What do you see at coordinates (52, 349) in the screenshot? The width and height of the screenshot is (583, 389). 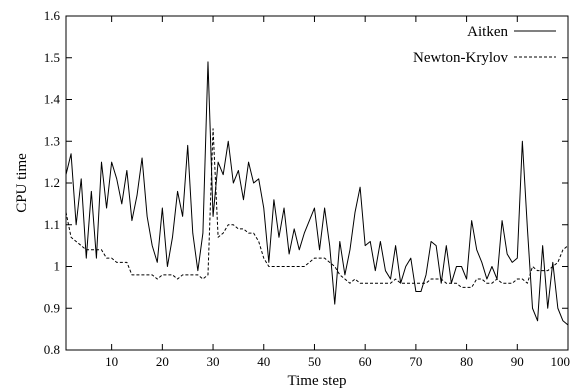 I see `y-tick-label: 0.8` at bounding box center [52, 349].